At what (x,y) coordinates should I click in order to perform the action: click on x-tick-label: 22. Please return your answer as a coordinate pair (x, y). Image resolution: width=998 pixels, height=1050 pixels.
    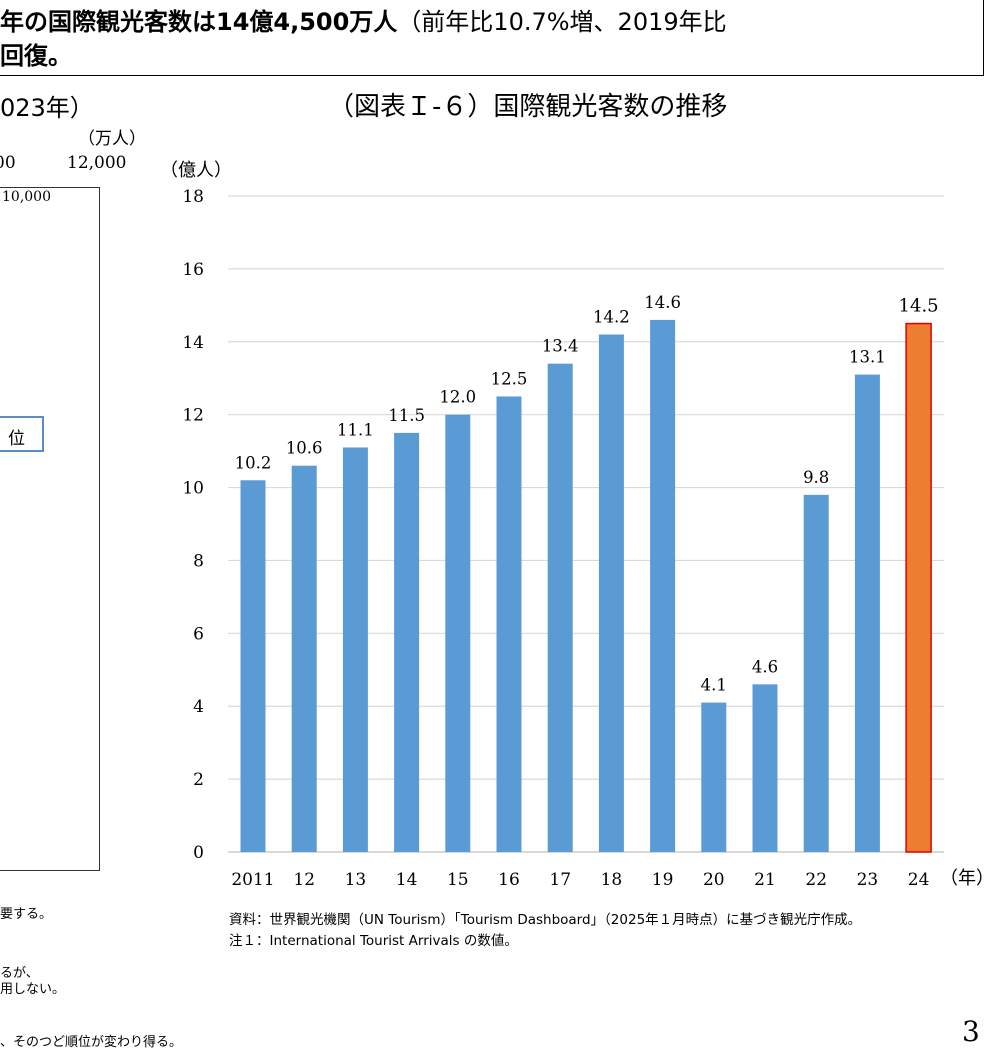
    Looking at the image, I should click on (816, 880).